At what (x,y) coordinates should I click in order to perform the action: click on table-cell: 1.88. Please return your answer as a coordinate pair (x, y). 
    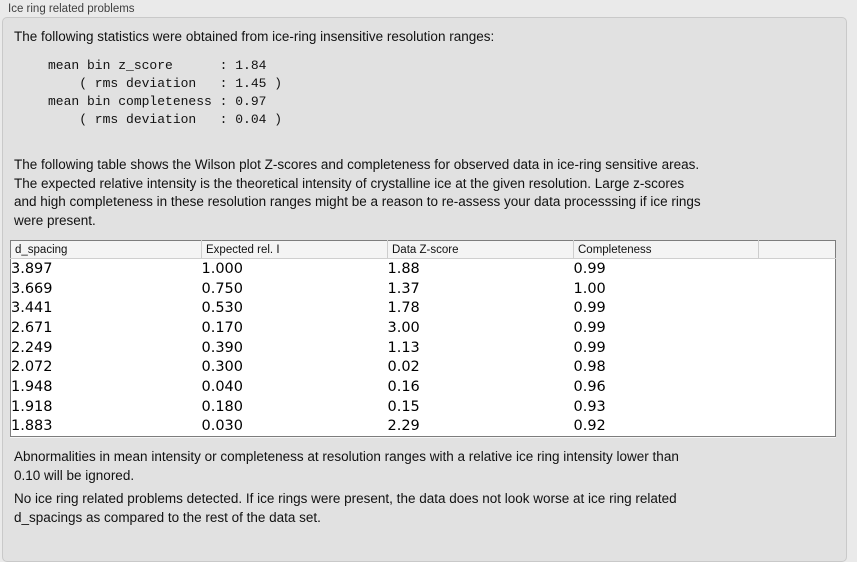
    Looking at the image, I should click on (403, 268).